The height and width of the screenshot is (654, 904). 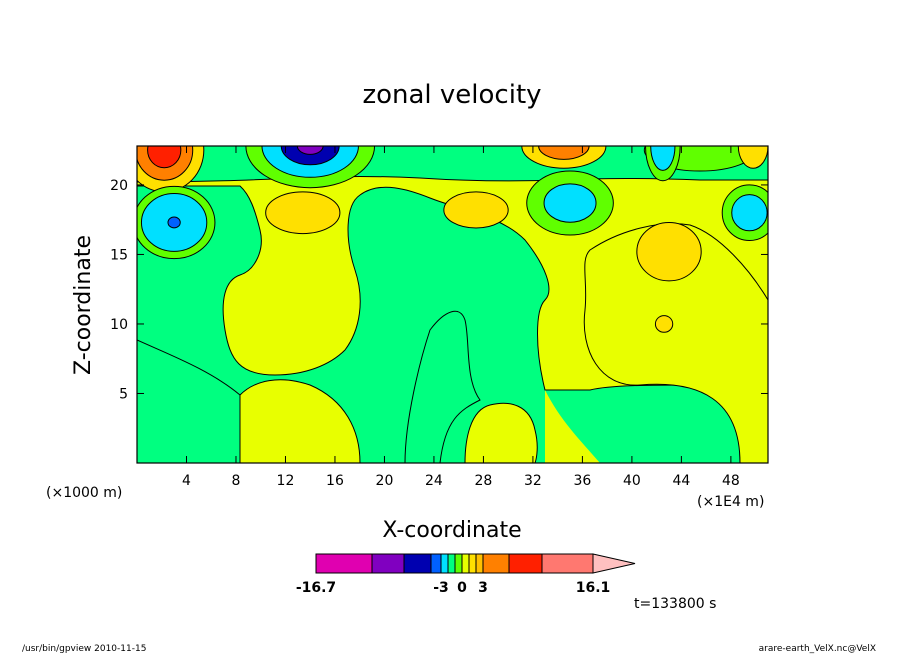 I want to click on x-tick-label: 48, so click(x=731, y=481).